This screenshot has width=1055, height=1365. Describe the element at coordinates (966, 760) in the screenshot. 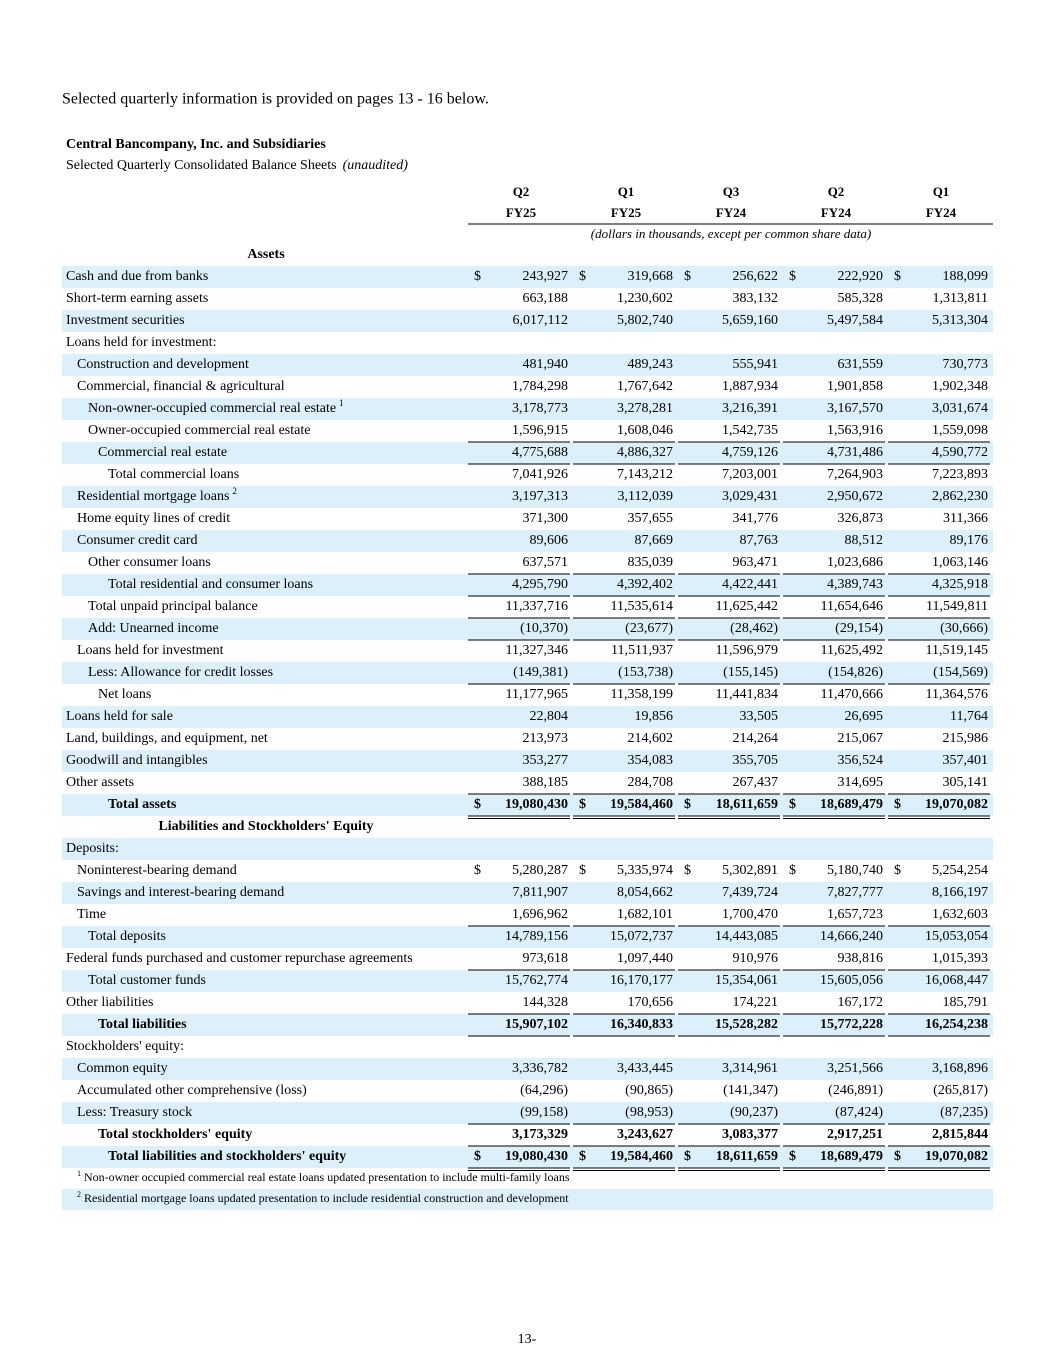

I see `cell-value: 357,401` at that location.